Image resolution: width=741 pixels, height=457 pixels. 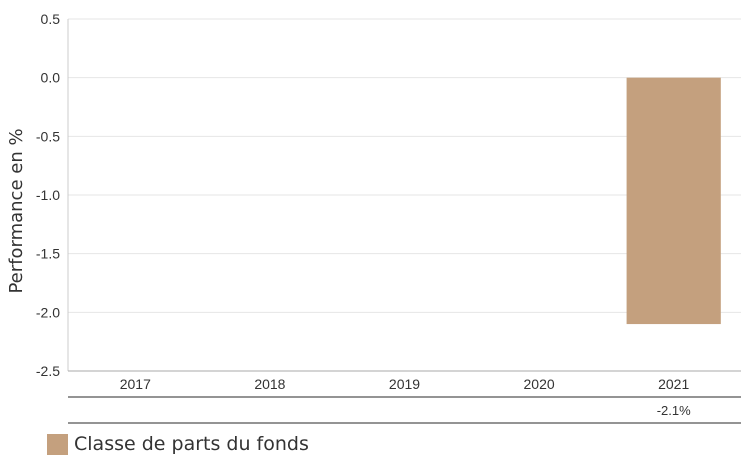 What do you see at coordinates (48, 312) in the screenshot?
I see `y-tick-label: -2.0` at bounding box center [48, 312].